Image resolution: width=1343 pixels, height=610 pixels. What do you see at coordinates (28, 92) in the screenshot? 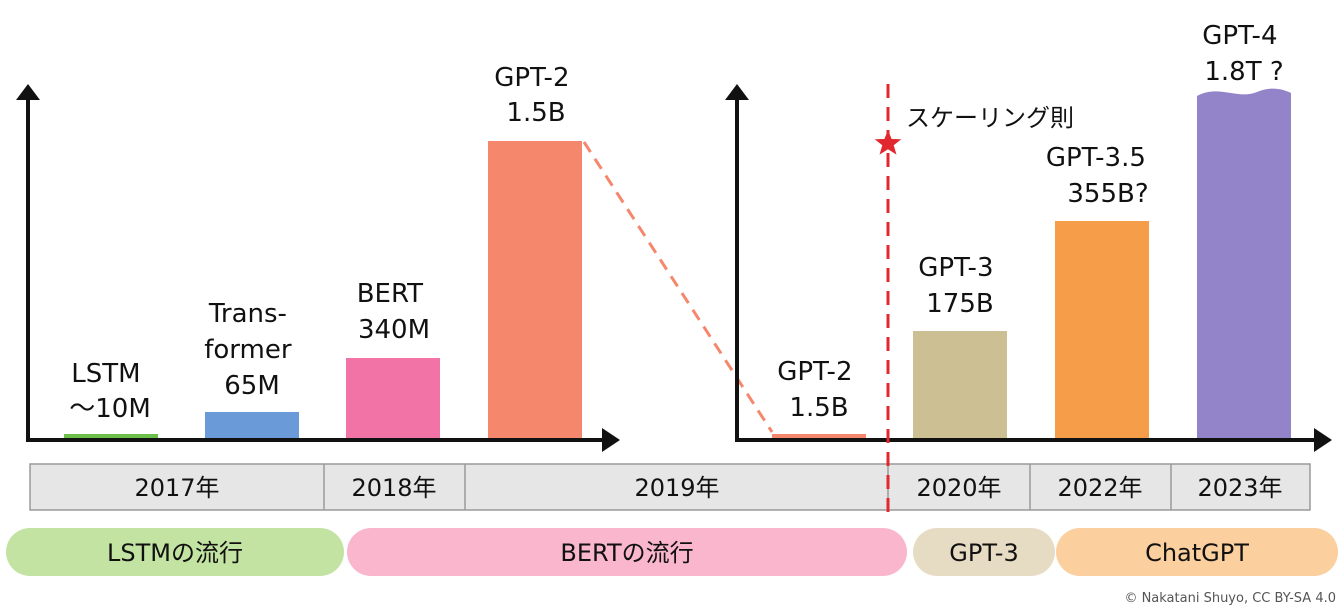
I see `left-y-axis-arrow` at bounding box center [28, 92].